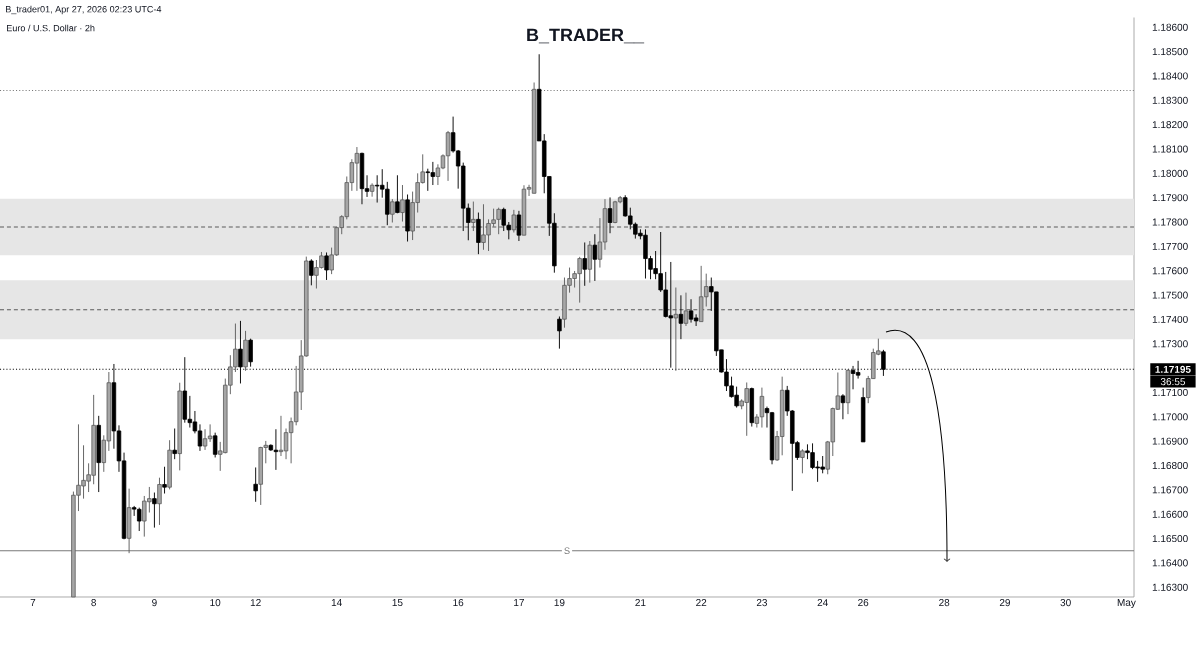 The image size is (1200, 654). I want to click on y-tick-label: 1.16600, so click(1170, 514).